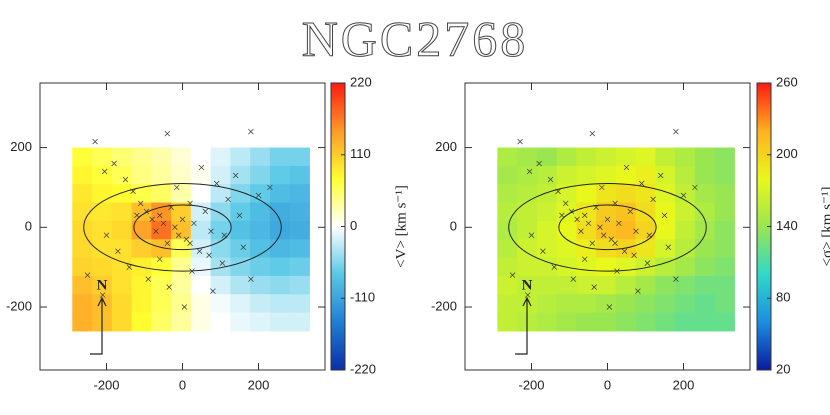 The height and width of the screenshot is (415, 830). I want to click on north-label: N, so click(102, 285).